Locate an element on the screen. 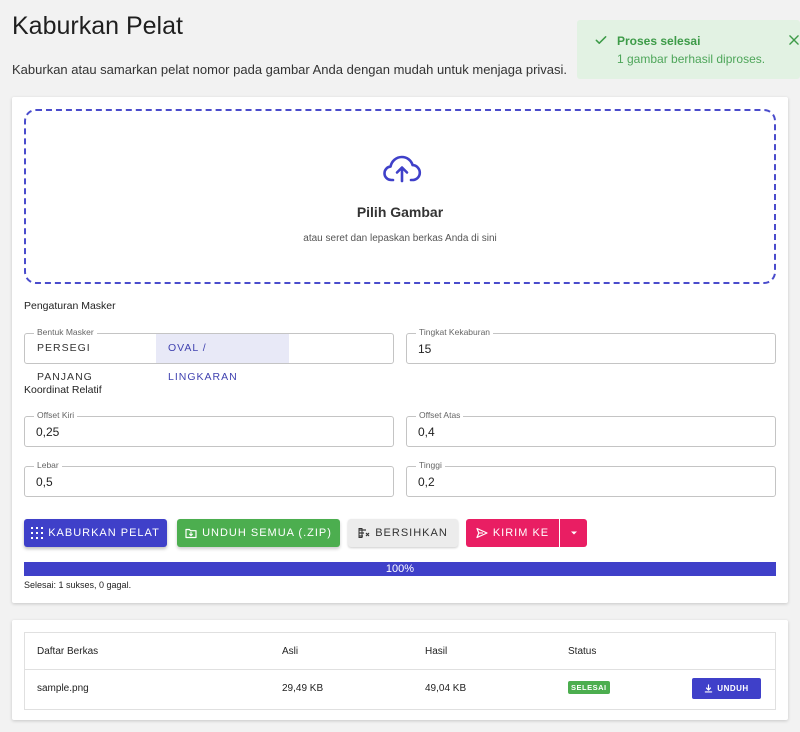 Image resolution: width=800 pixels, height=732 pixels. column-header-status: Status is located at coordinates (582, 651).